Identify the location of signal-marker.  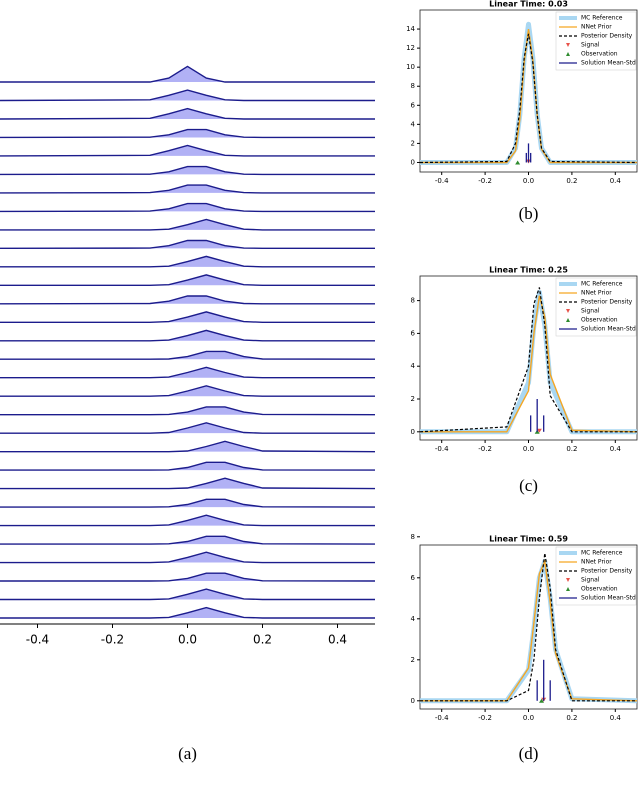
(539, 430).